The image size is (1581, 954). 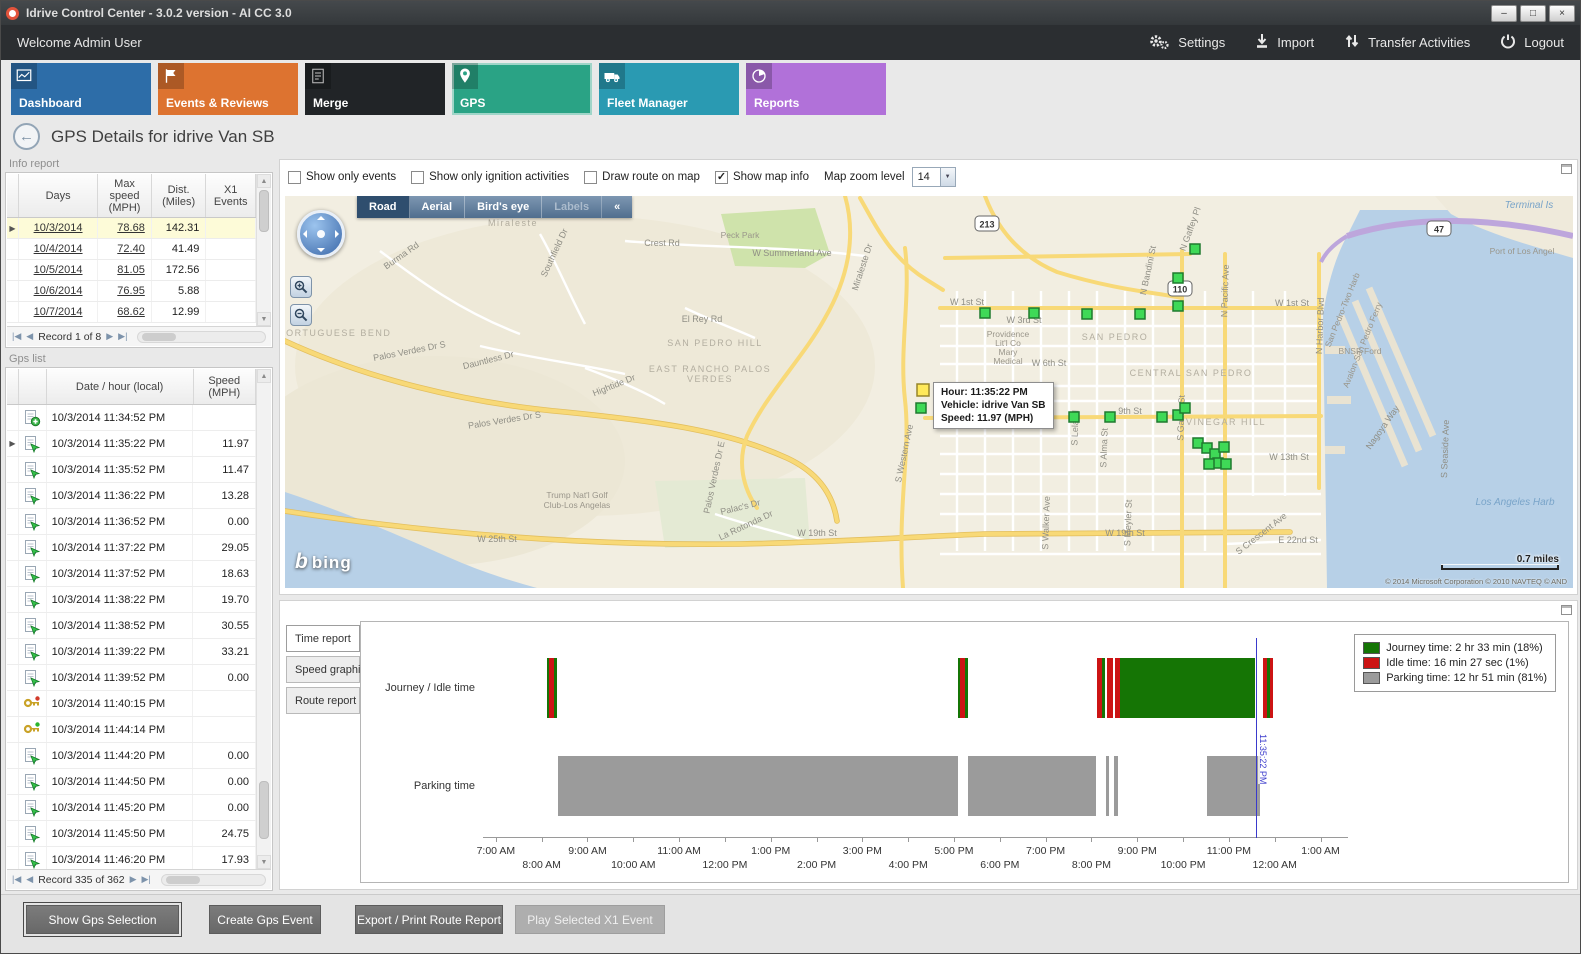 I want to click on map-tab-birdseye: Bird's eye, so click(x=504, y=207).